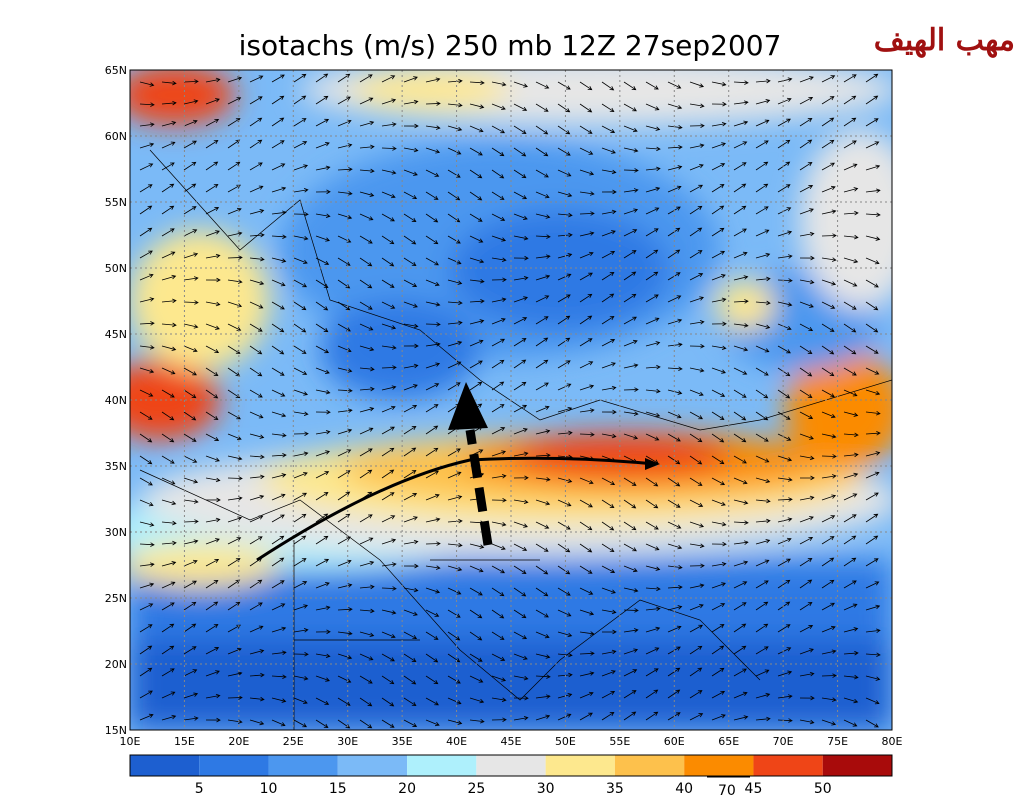 The image size is (1024, 804). Describe the element at coordinates (402, 741) in the screenshot. I see `lon-label: 35E` at that location.